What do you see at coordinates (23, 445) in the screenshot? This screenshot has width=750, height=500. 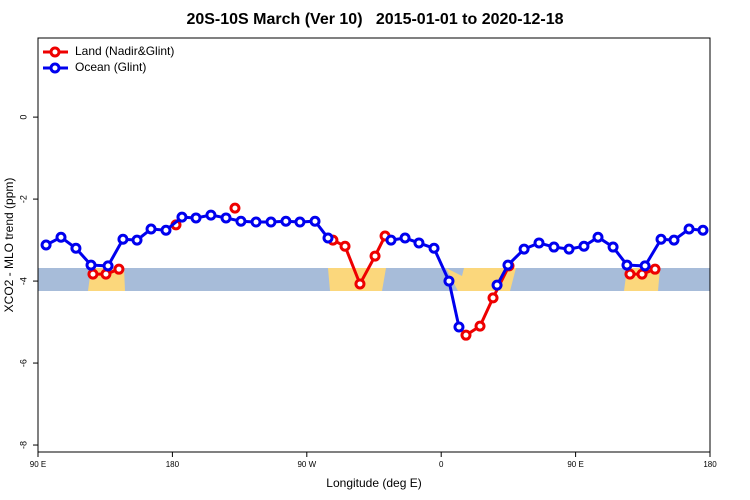 I see `y-tick-label: -8` at bounding box center [23, 445].